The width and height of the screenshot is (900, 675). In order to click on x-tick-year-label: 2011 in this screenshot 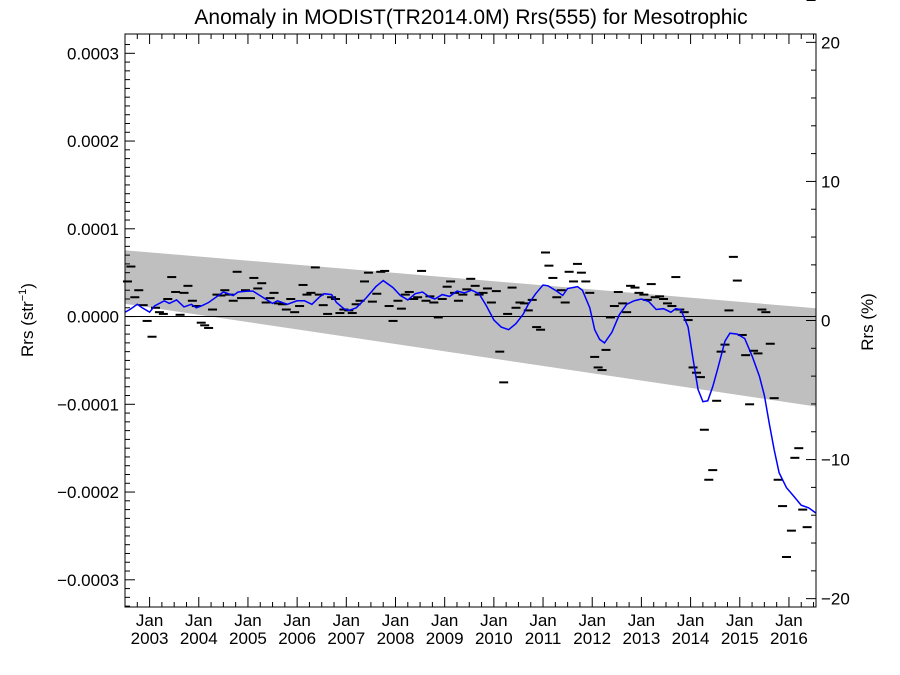, I will do `click(543, 638)`.